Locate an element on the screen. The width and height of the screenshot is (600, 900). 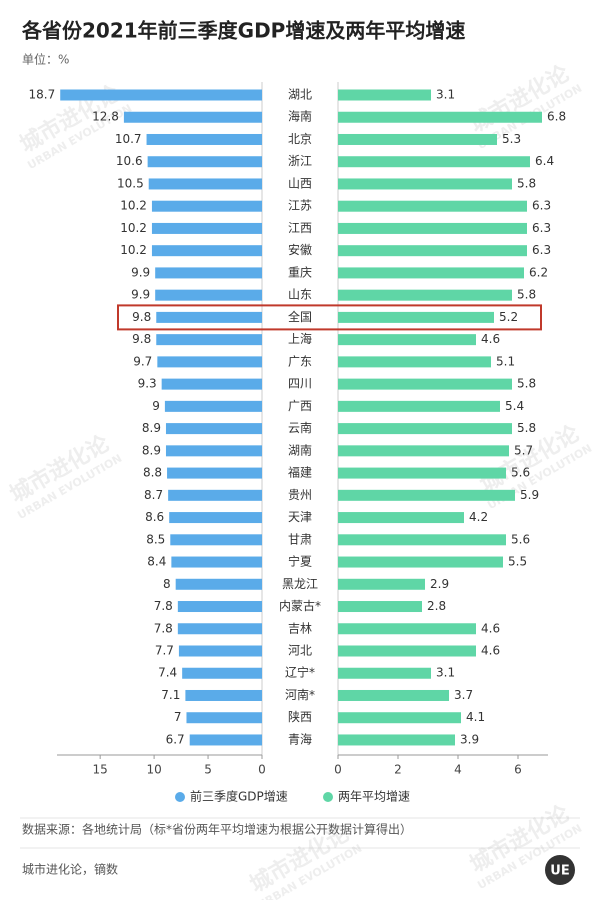
value-label: 5.5 is located at coordinates (517, 562).